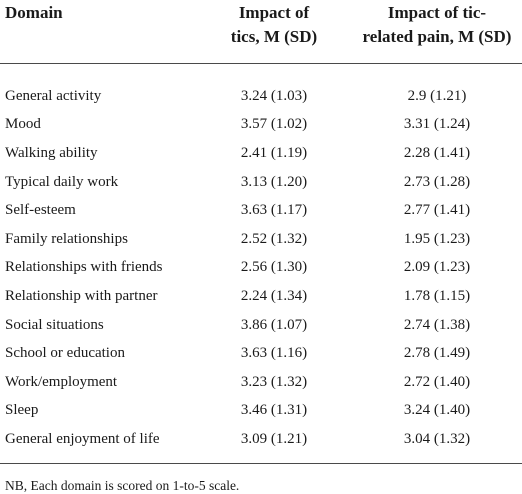 This screenshot has height=494, width=522. Describe the element at coordinates (98, 32) in the screenshot. I see `header-domain: Domain` at that location.